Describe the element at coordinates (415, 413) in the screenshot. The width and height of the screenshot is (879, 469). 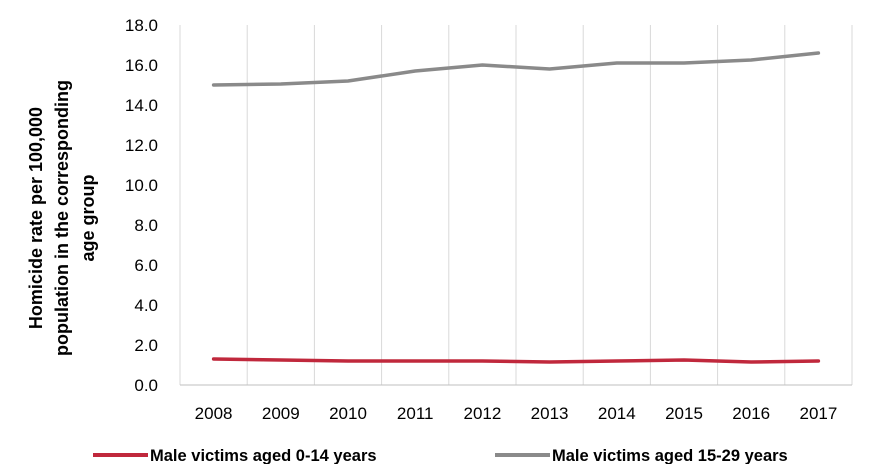
I see `x-tick-label: 2011` at that location.